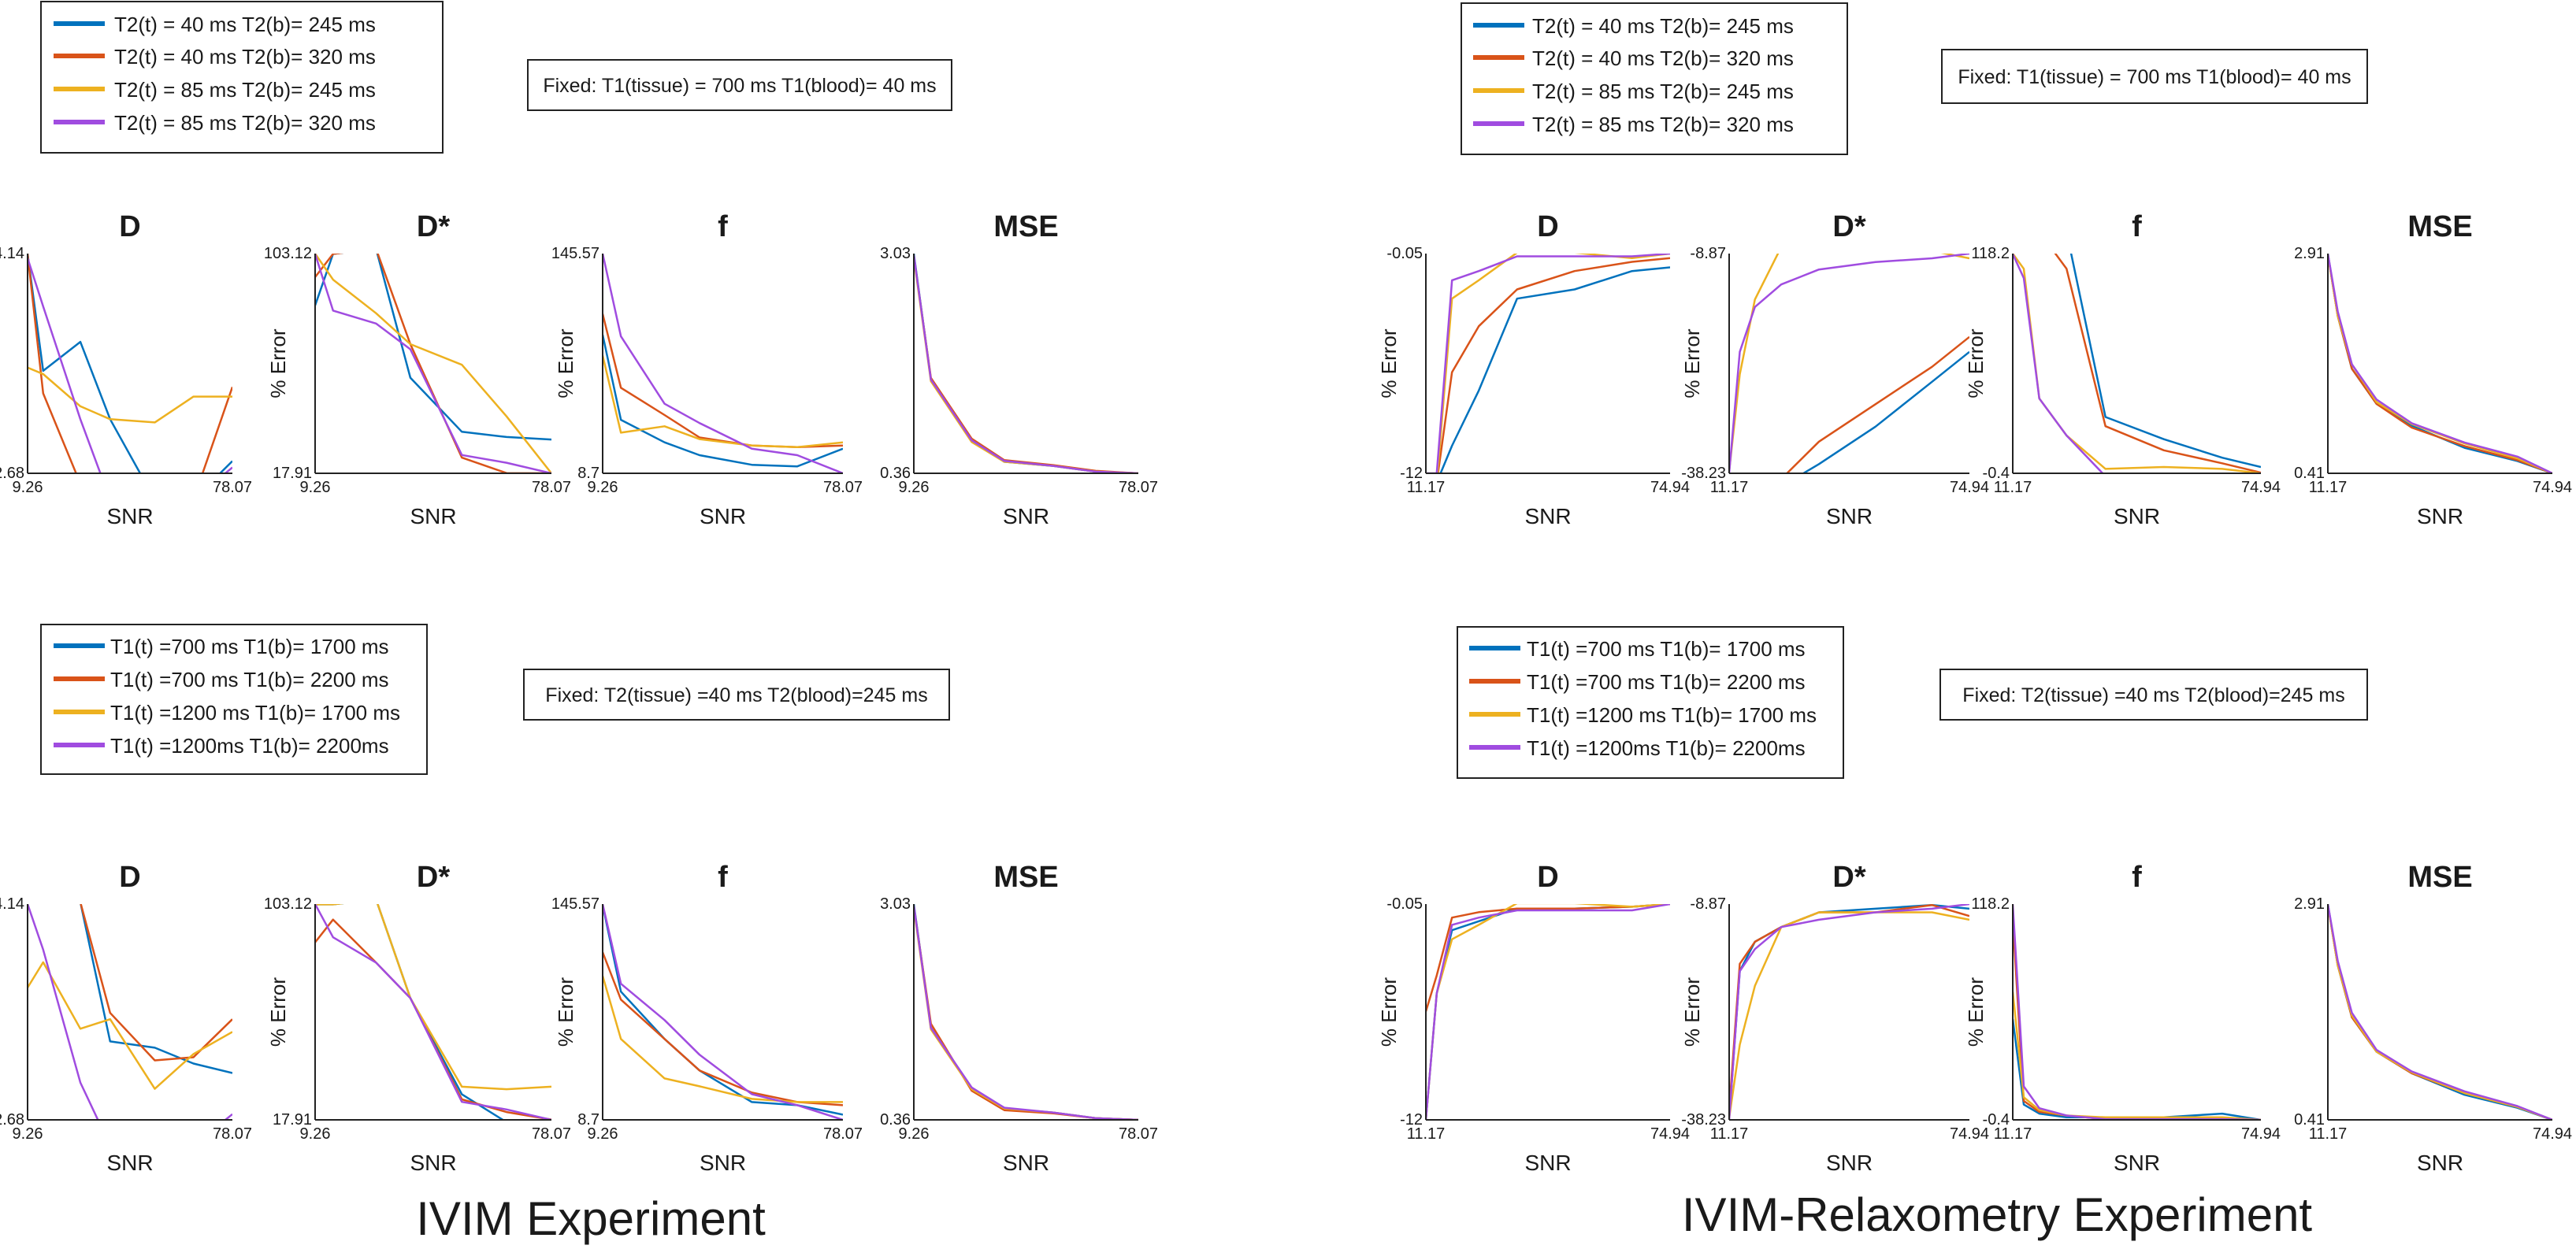 The height and width of the screenshot is (1249, 2576). What do you see at coordinates (1672, 715) in the screenshot?
I see `legend-entry: T1(t) =1200 ms T1(b)= 1700 ms` at bounding box center [1672, 715].